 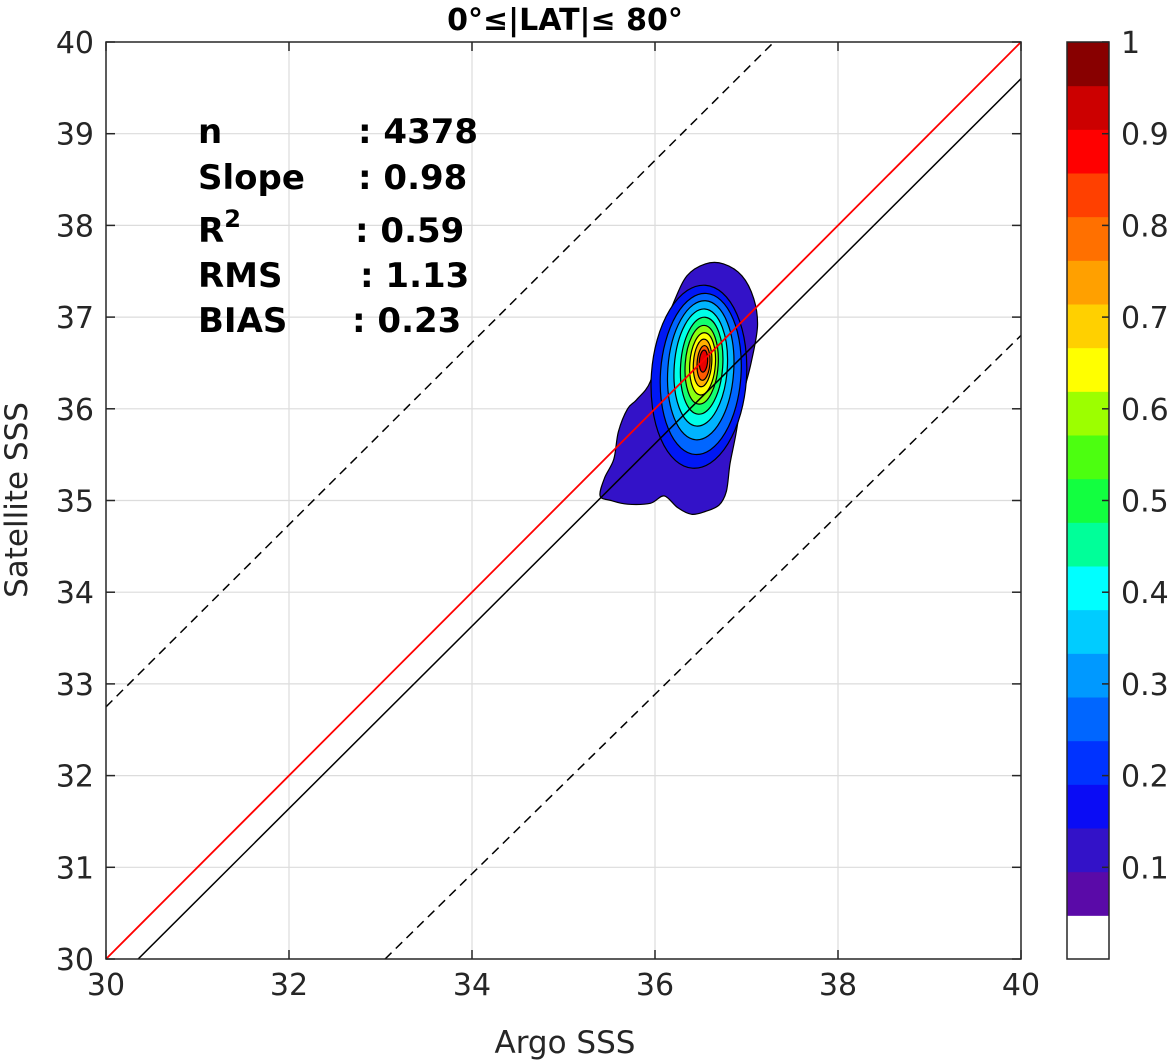 What do you see at coordinates (1145, 868) in the screenshot?
I see `colorbar-tick-label: 0.1` at bounding box center [1145, 868].